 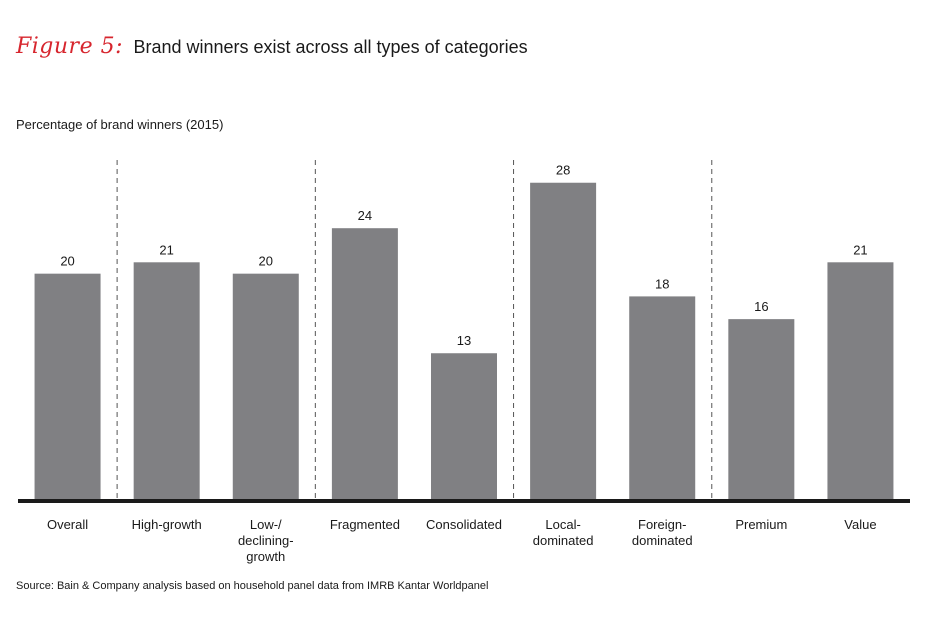 I want to click on category-label-7: Foreign-dominated, so click(x=662, y=532).